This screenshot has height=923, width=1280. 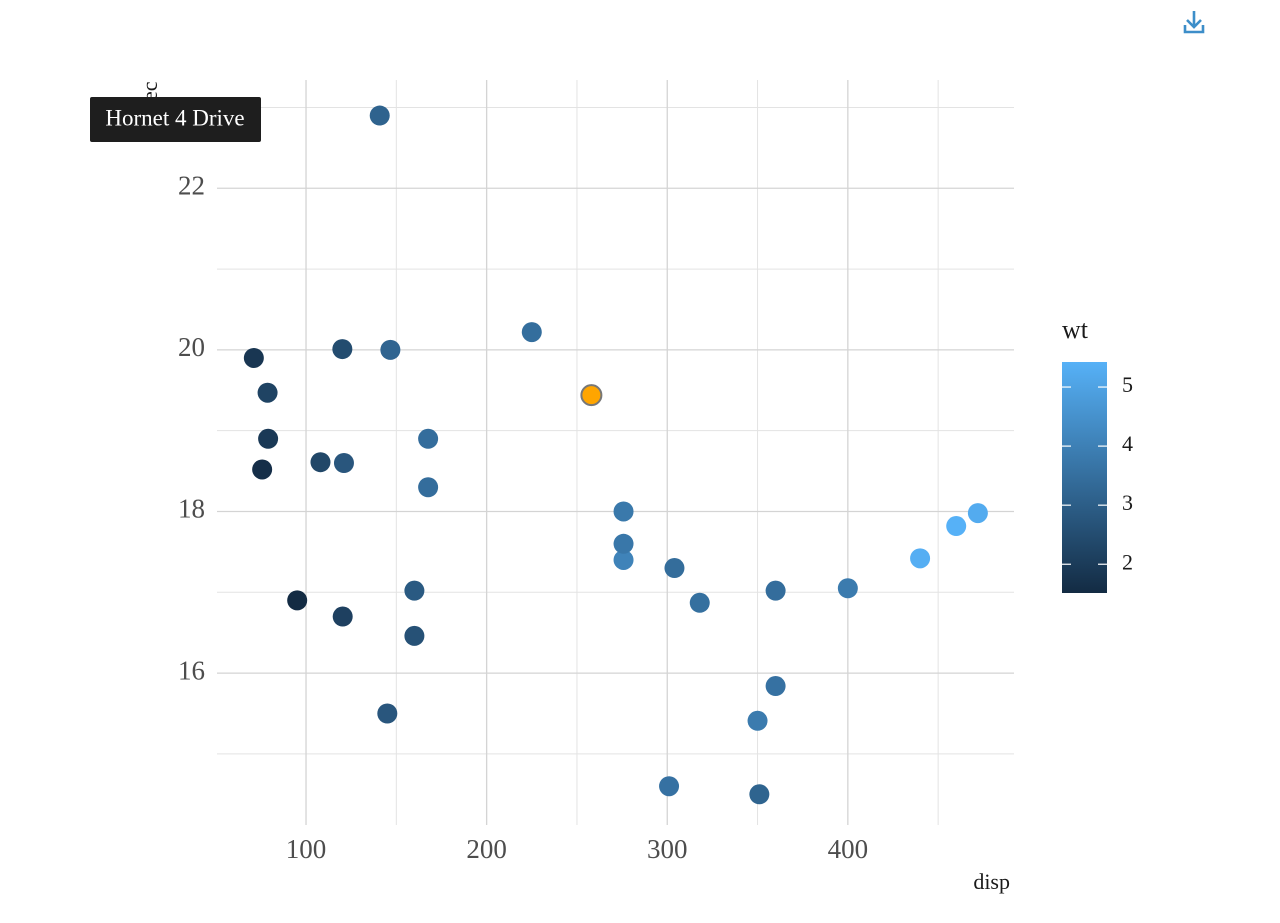 I want to click on download-icon, so click(x=1194, y=22).